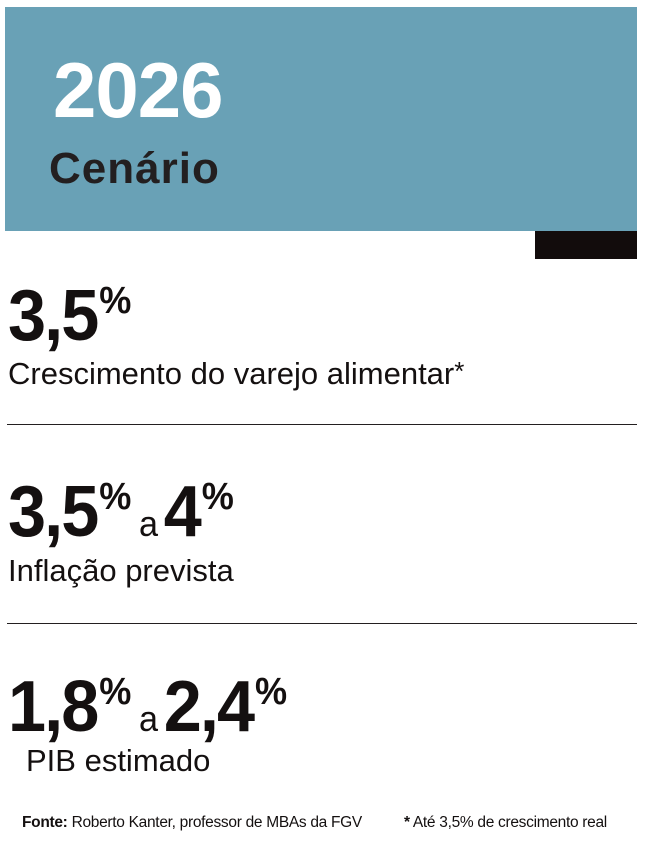 The height and width of the screenshot is (843, 651). Describe the element at coordinates (209, 707) in the screenshot. I see `stat-value-2: 2,4` at that location.